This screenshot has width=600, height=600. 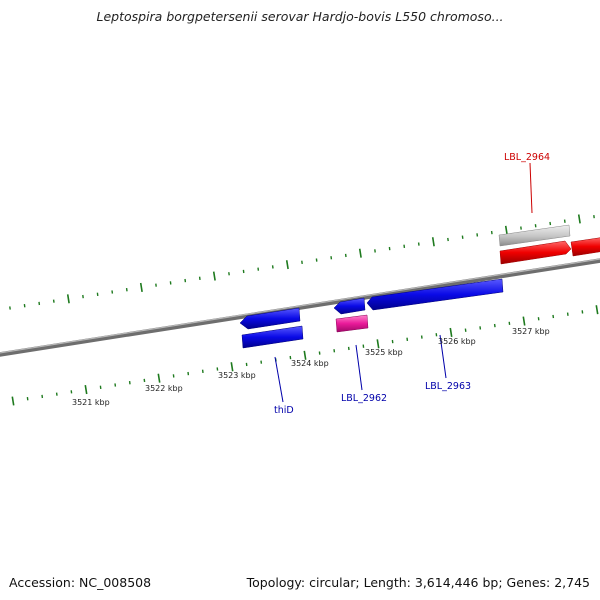 I want to click on ruler-label-3524: 3524 kbp, so click(x=310, y=363).